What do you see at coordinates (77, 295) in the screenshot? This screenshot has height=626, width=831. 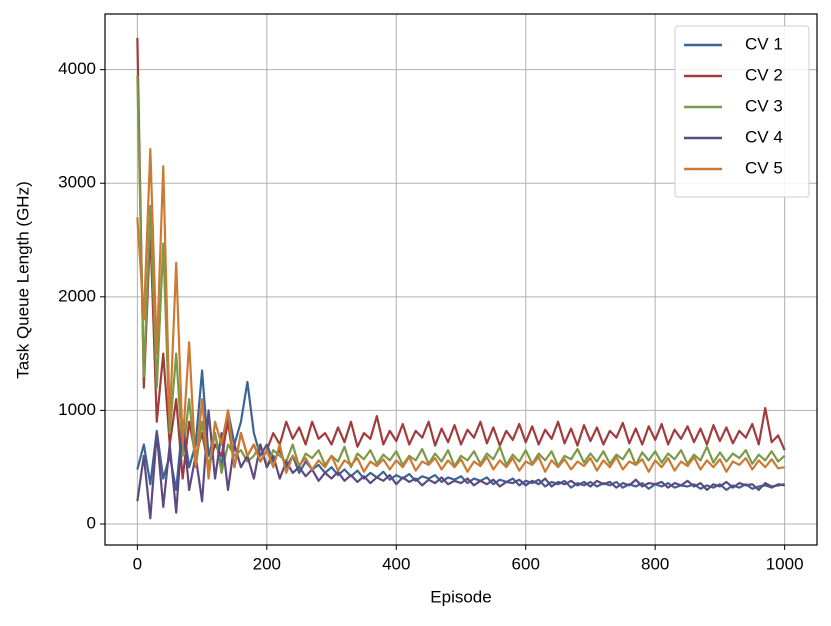 I see `y-tick-label: 2000` at bounding box center [77, 295].